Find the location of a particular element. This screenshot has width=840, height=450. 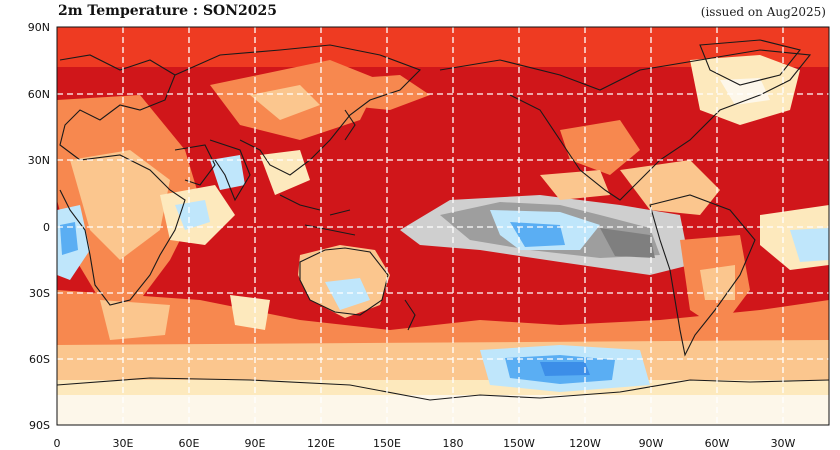

lon-label: 30W is located at coordinates (783, 443).